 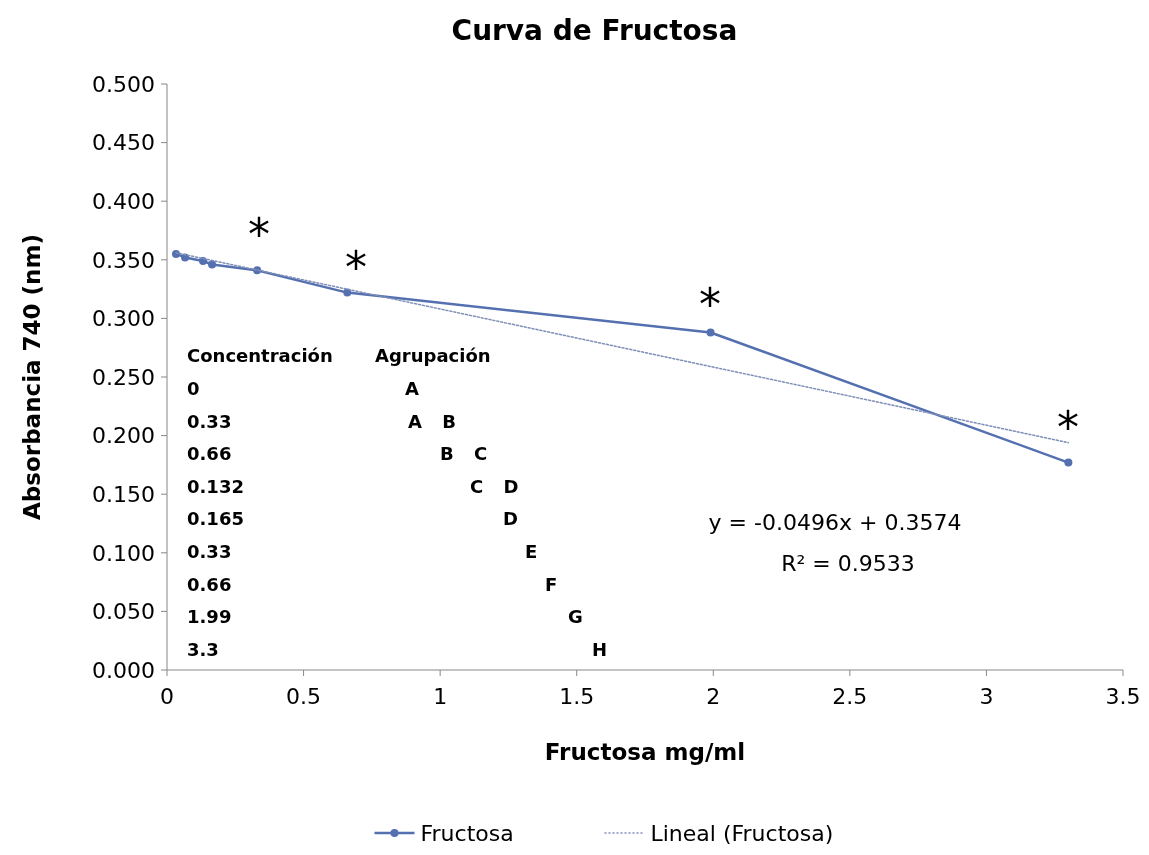 I want to click on x-tick-label: 0.5, so click(x=304, y=696).